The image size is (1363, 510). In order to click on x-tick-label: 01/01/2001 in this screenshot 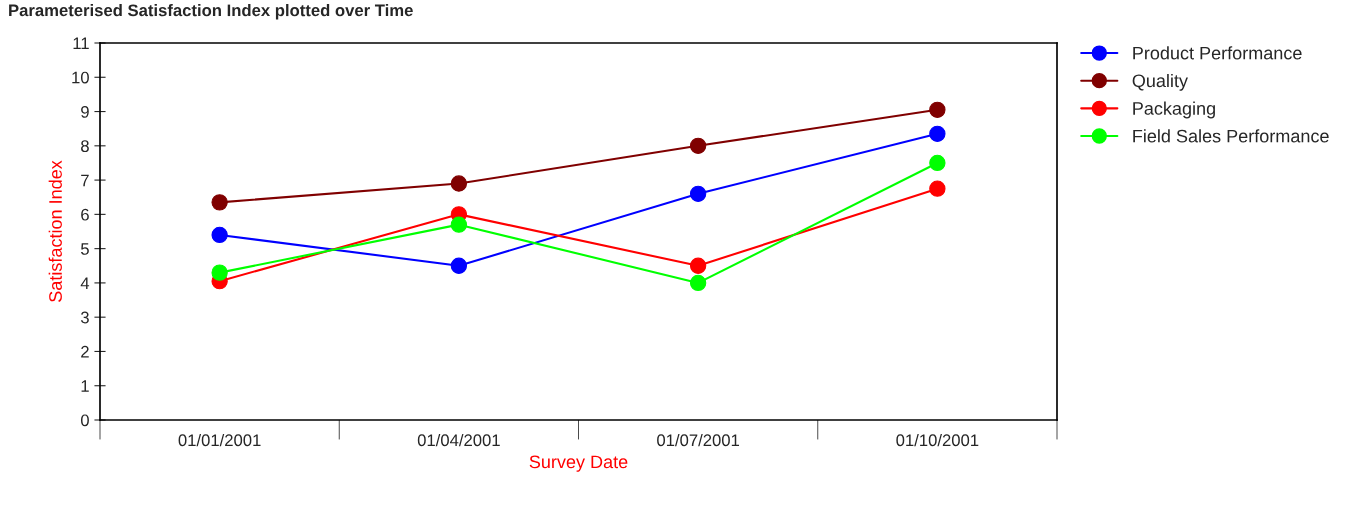, I will do `click(219, 440)`.